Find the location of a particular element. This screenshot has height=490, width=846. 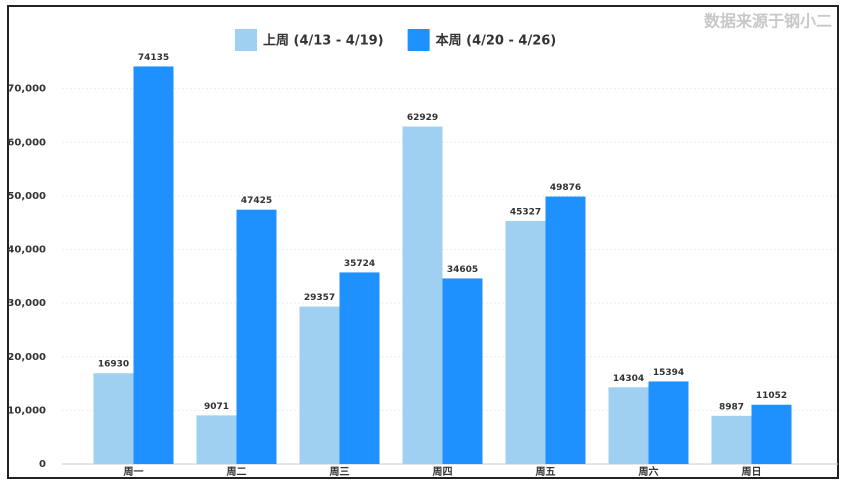

data-label: 14304 is located at coordinates (628, 379).